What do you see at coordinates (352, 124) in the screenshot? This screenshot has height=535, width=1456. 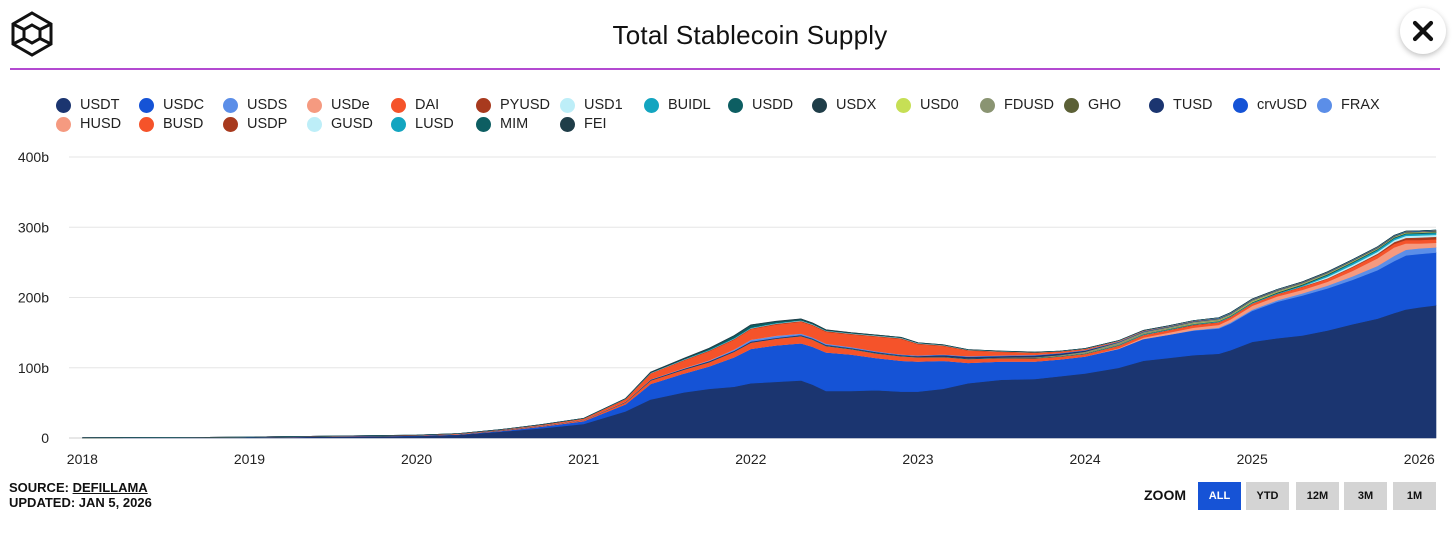 I see `legend-label: GUSD` at bounding box center [352, 124].